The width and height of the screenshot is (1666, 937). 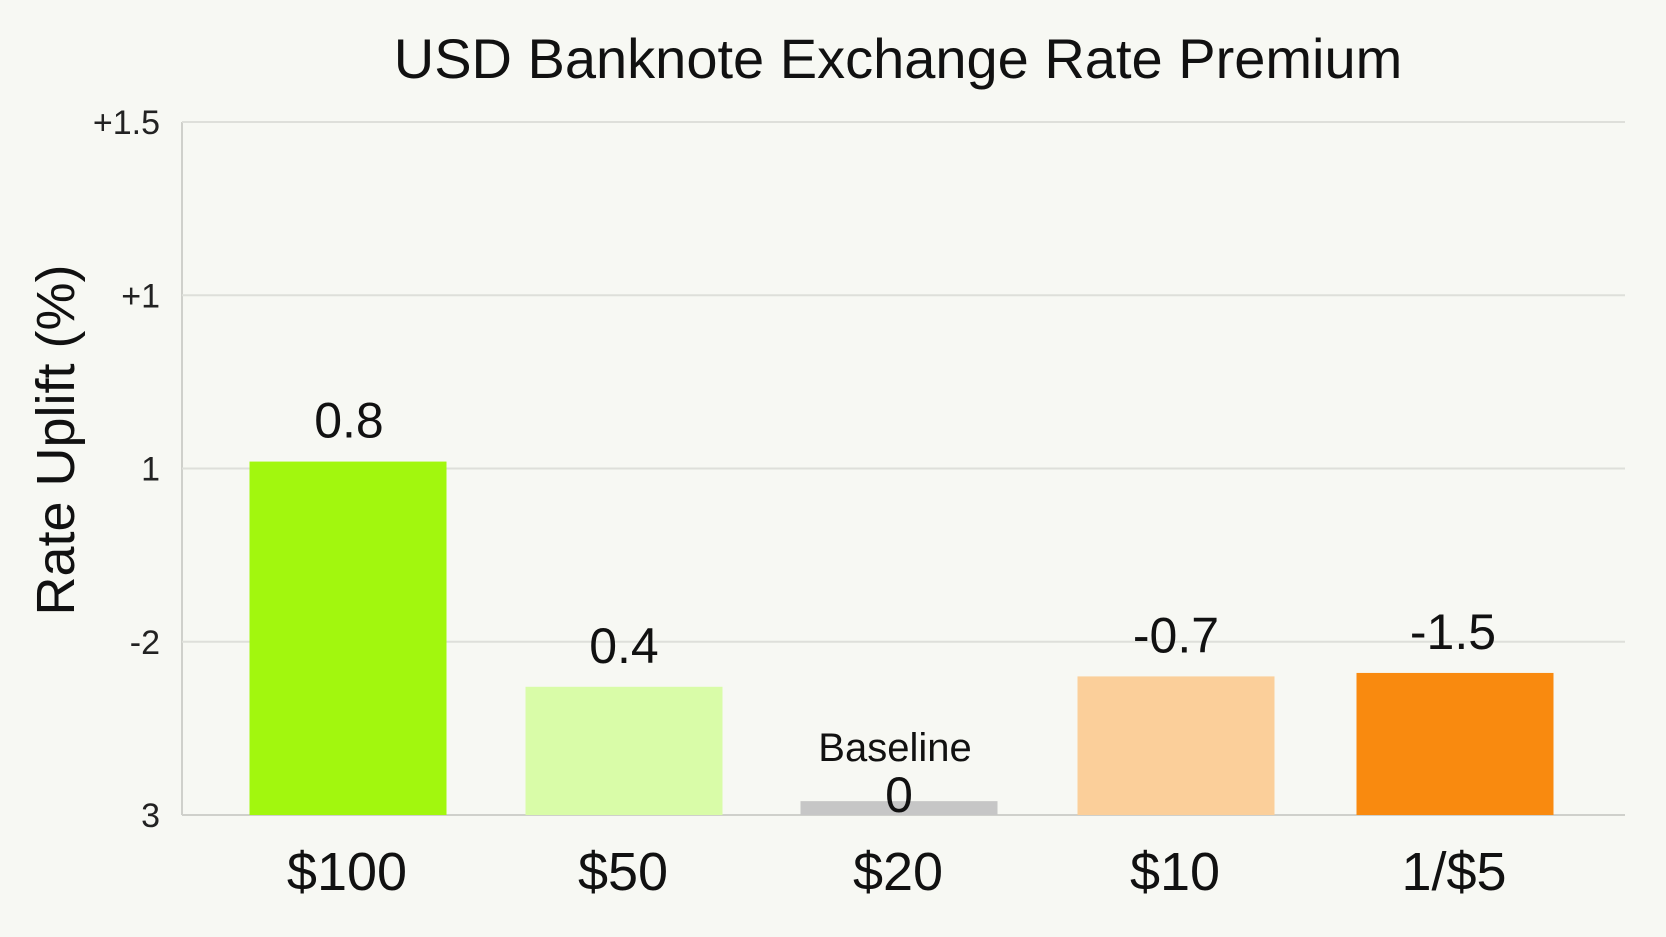 I want to click on y-tick-label: +1.5, so click(x=126, y=123).